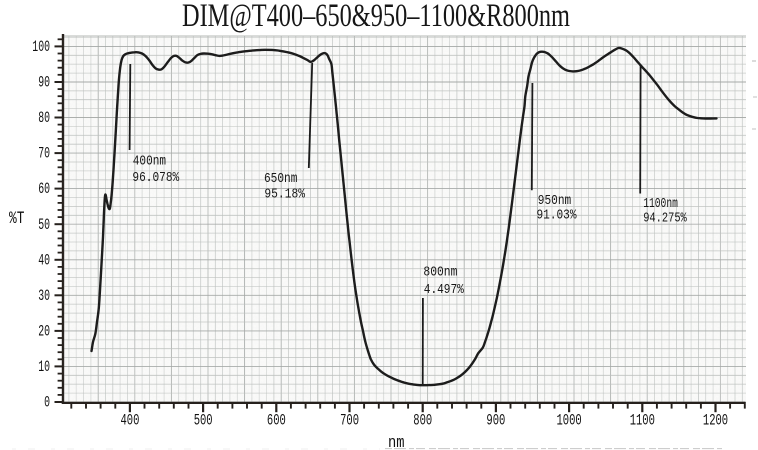  I want to click on svg-text: 10, so click(44, 367).